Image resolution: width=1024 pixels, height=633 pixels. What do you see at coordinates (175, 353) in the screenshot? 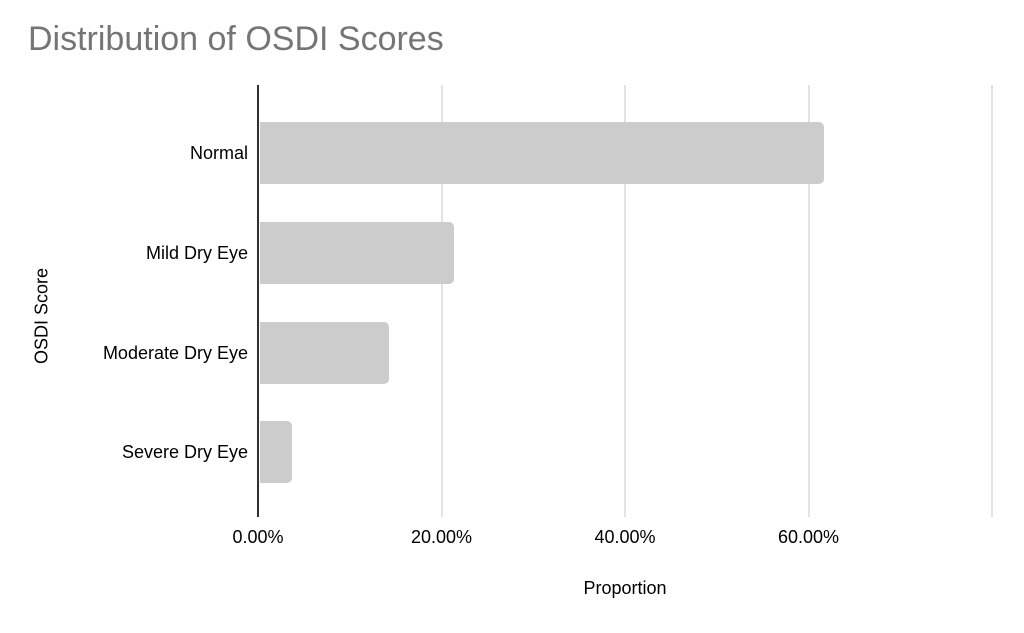
I see `category-label-moderate-dry-eye: Moderate Dry Eye` at bounding box center [175, 353].